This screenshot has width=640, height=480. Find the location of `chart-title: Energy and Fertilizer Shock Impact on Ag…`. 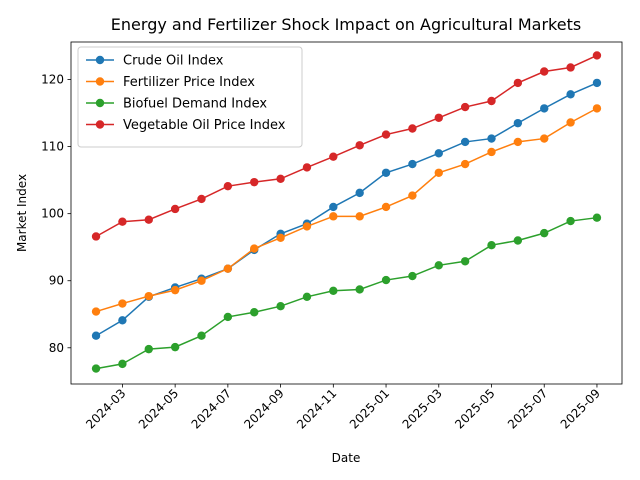

chart-title: Energy and Fertilizer Shock Impact on Ag… is located at coordinates (346, 24).